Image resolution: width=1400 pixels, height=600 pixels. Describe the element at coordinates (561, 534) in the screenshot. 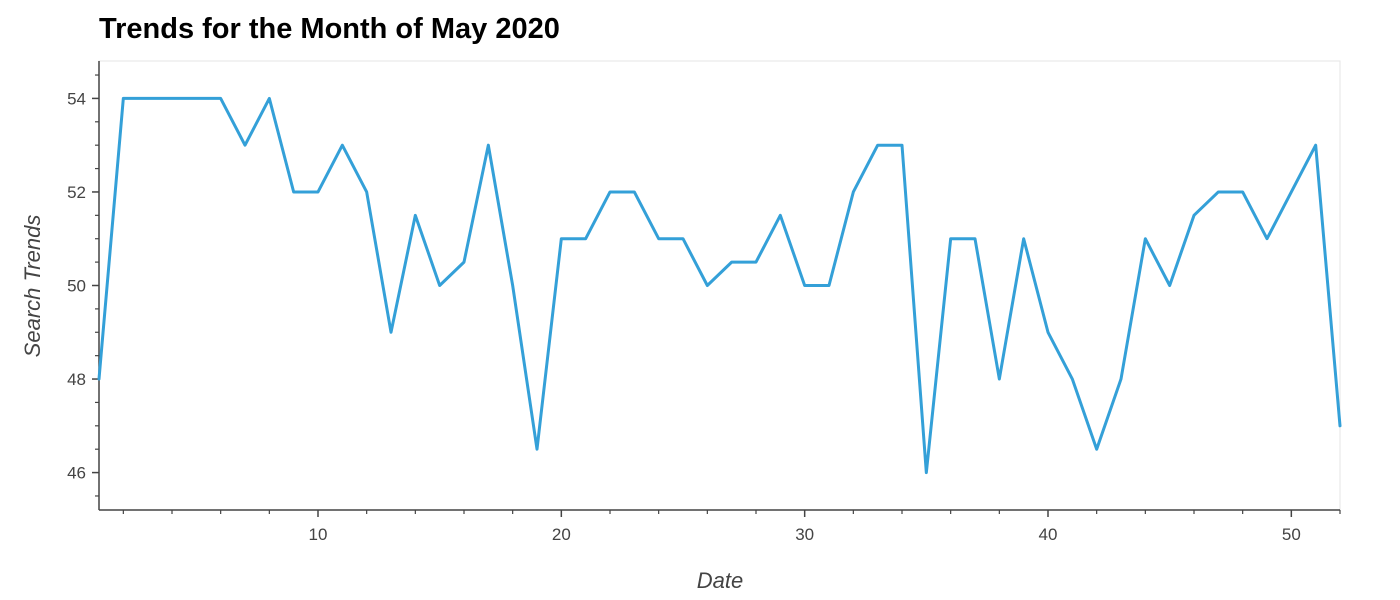

I see `x-tick-label: 20` at that location.